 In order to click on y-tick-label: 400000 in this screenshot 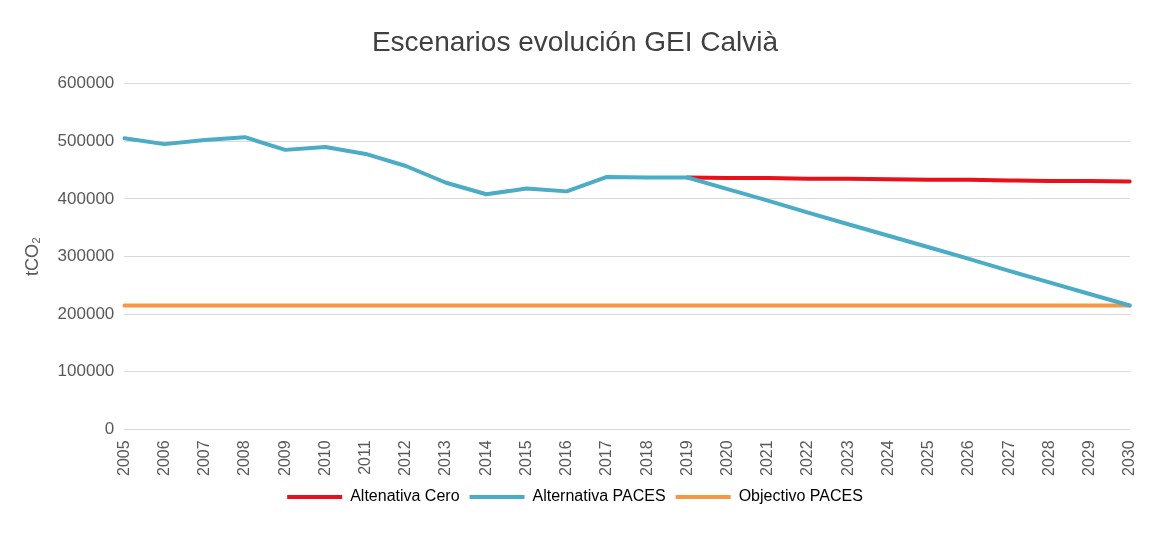, I will do `click(86, 198)`.